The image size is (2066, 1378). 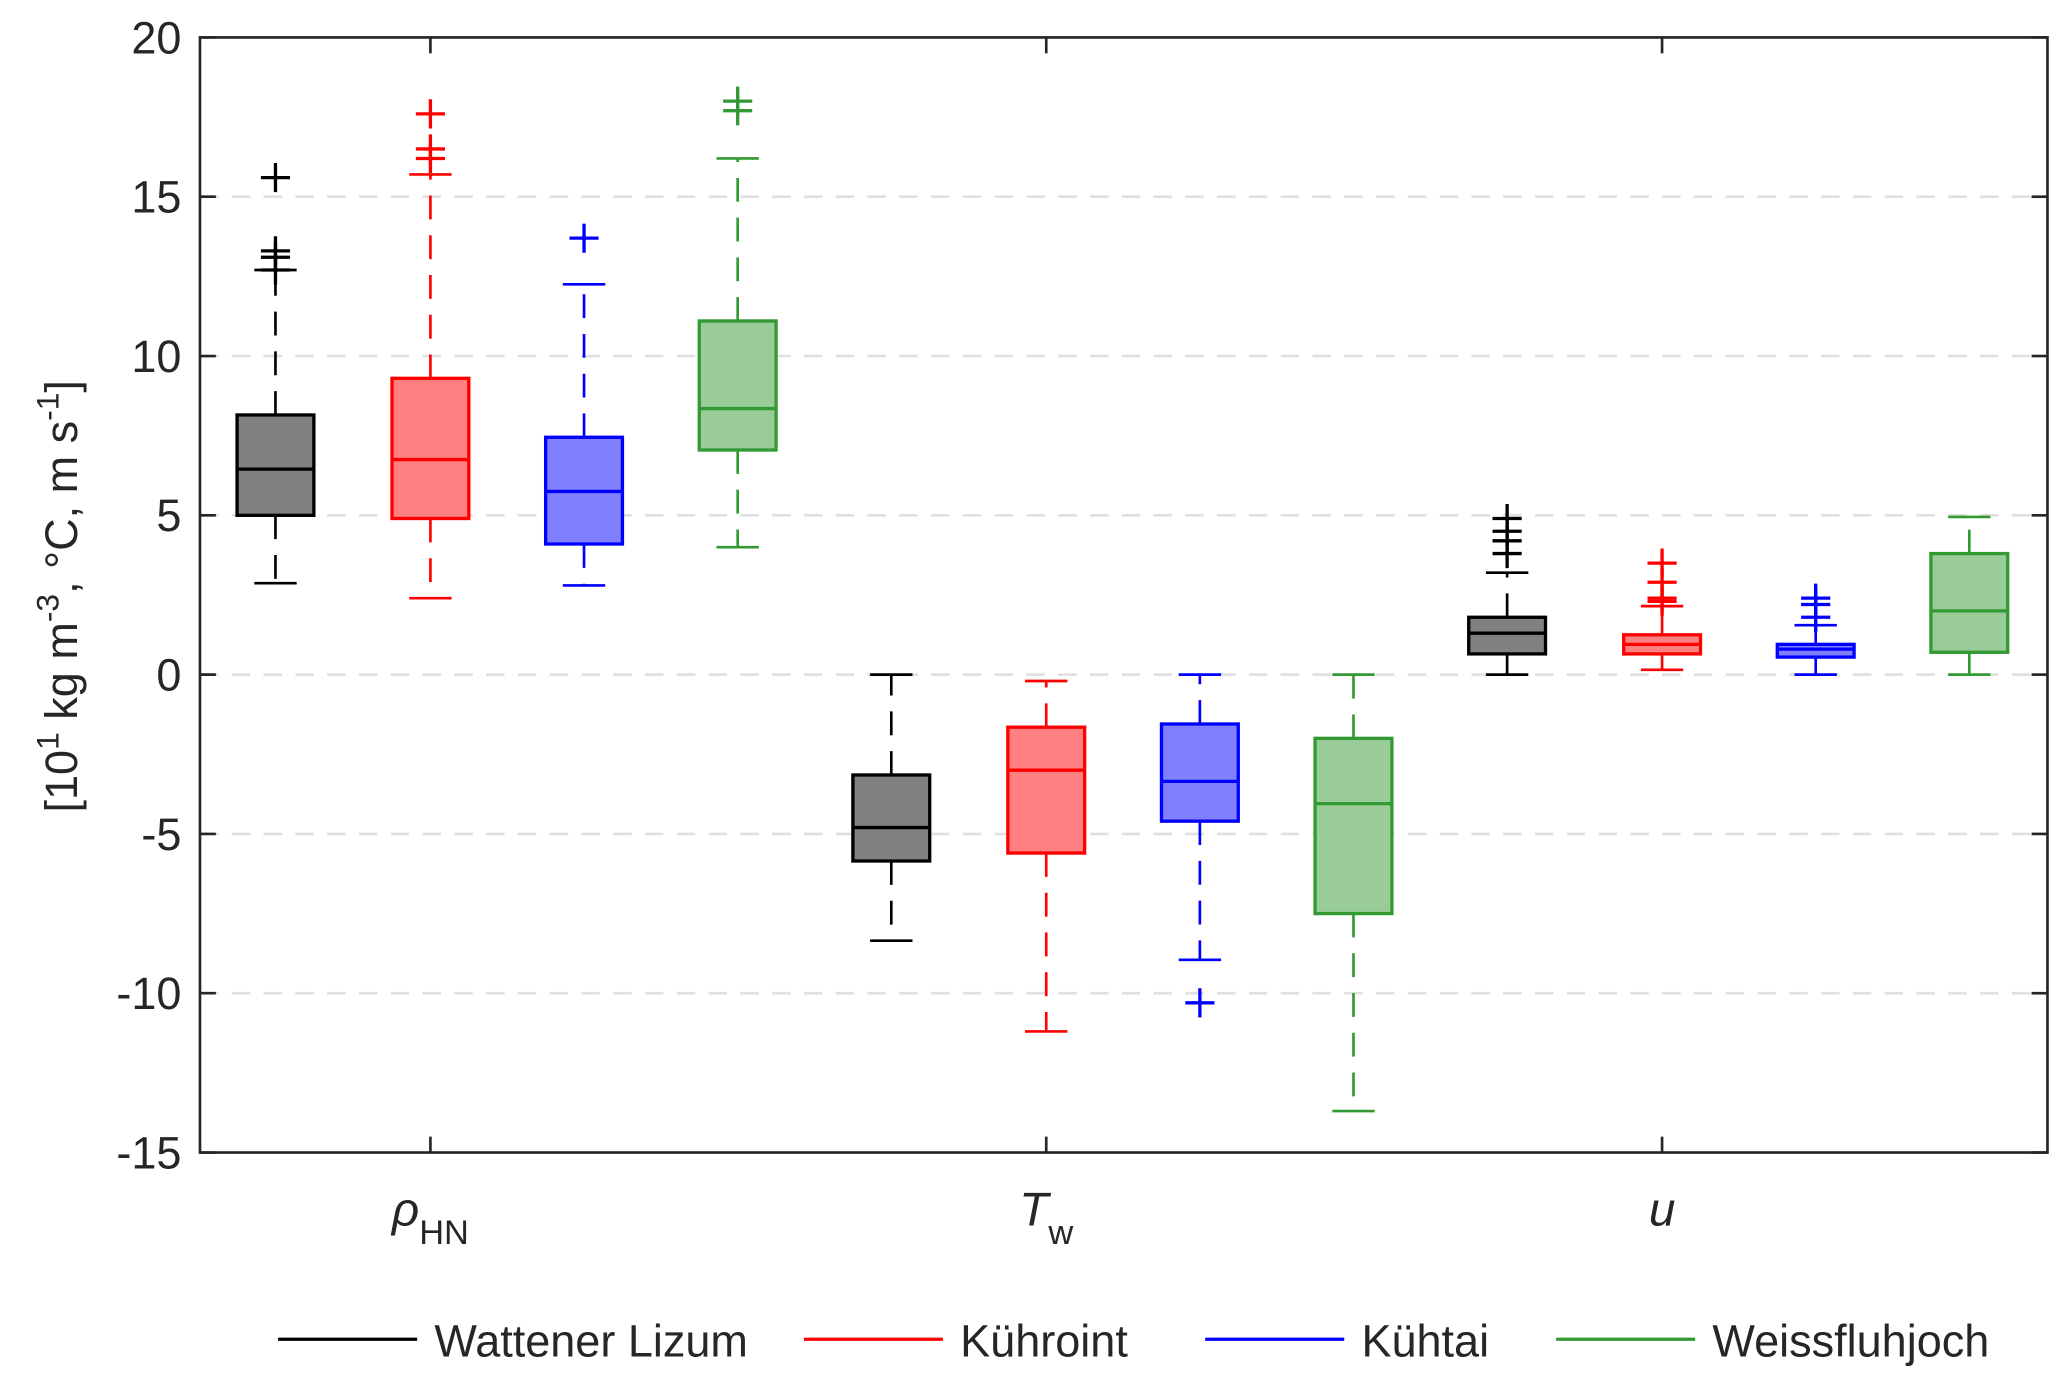 I want to click on x-tick-label: Tw, so click(x=1046, y=1217).